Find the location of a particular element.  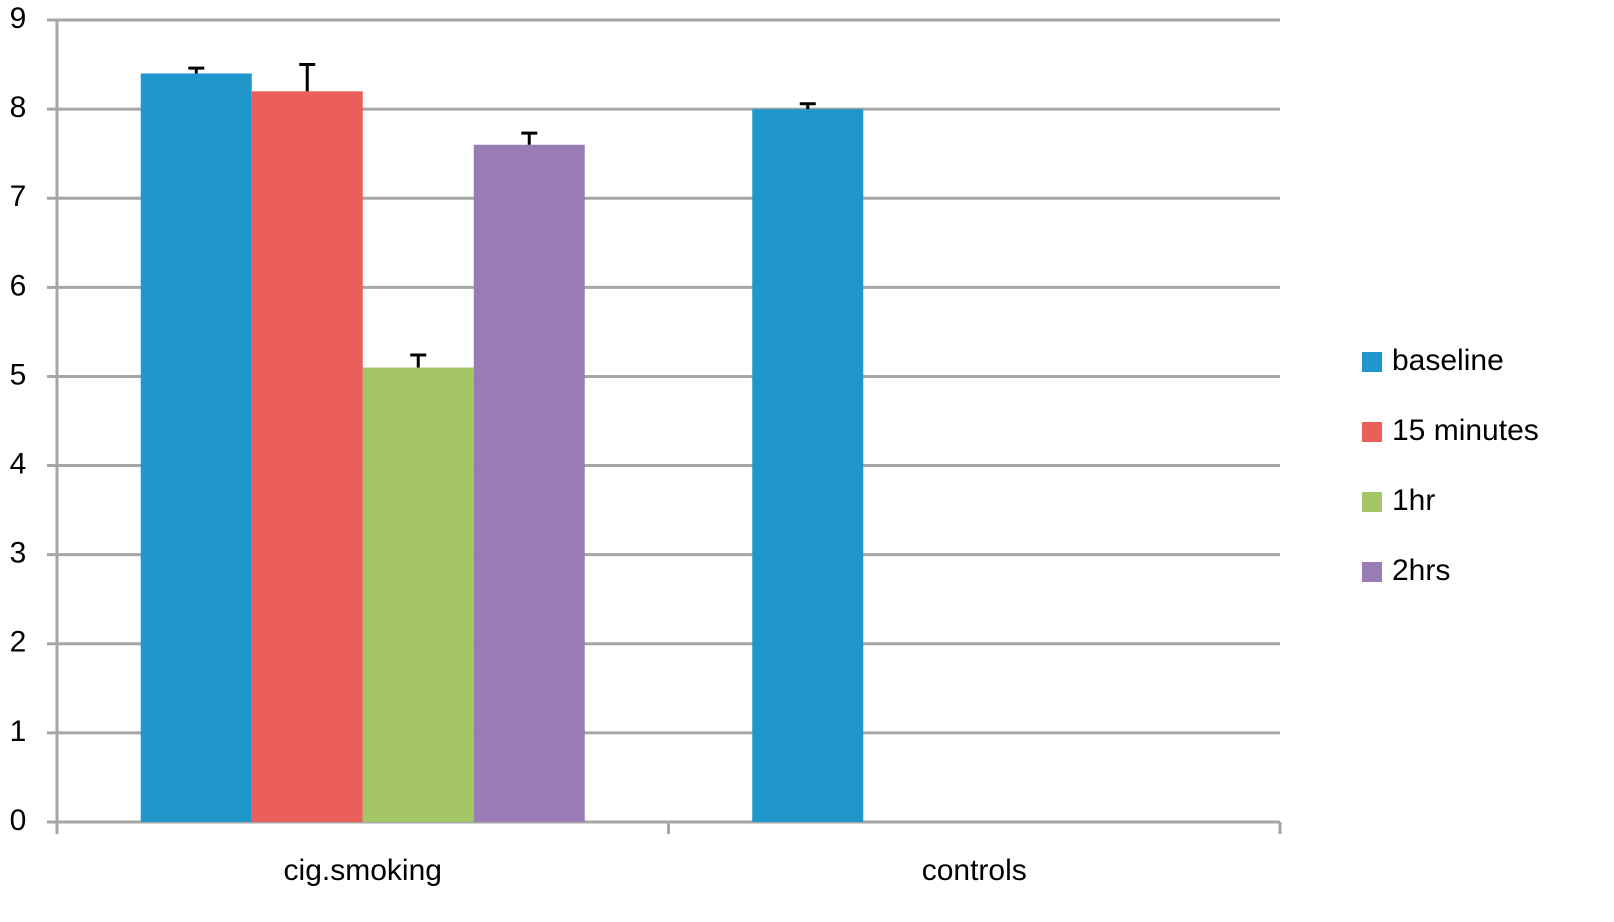

y-tick-label: 4 is located at coordinates (18, 463).